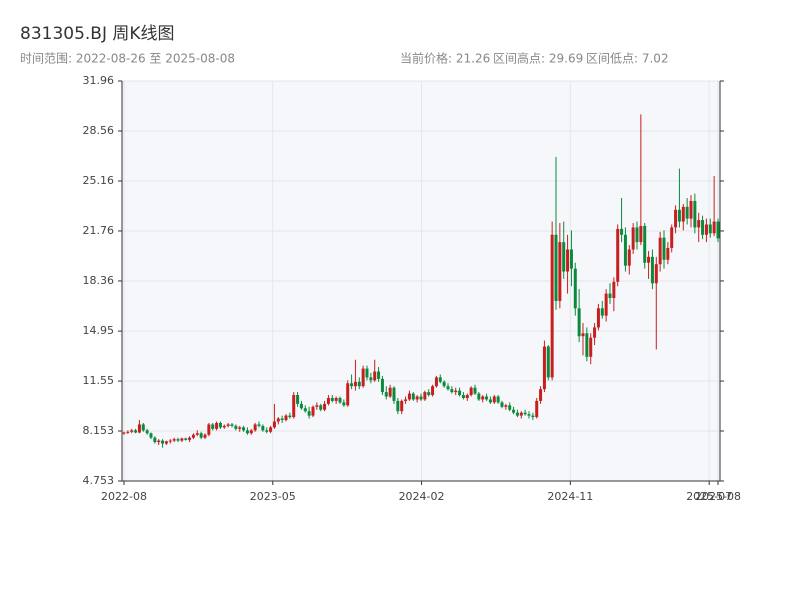 Image resolution: width=800 pixels, height=600 pixels. Describe the element at coordinates (99, 480) in the screenshot. I see `y-tick-label: 4.753` at that location.